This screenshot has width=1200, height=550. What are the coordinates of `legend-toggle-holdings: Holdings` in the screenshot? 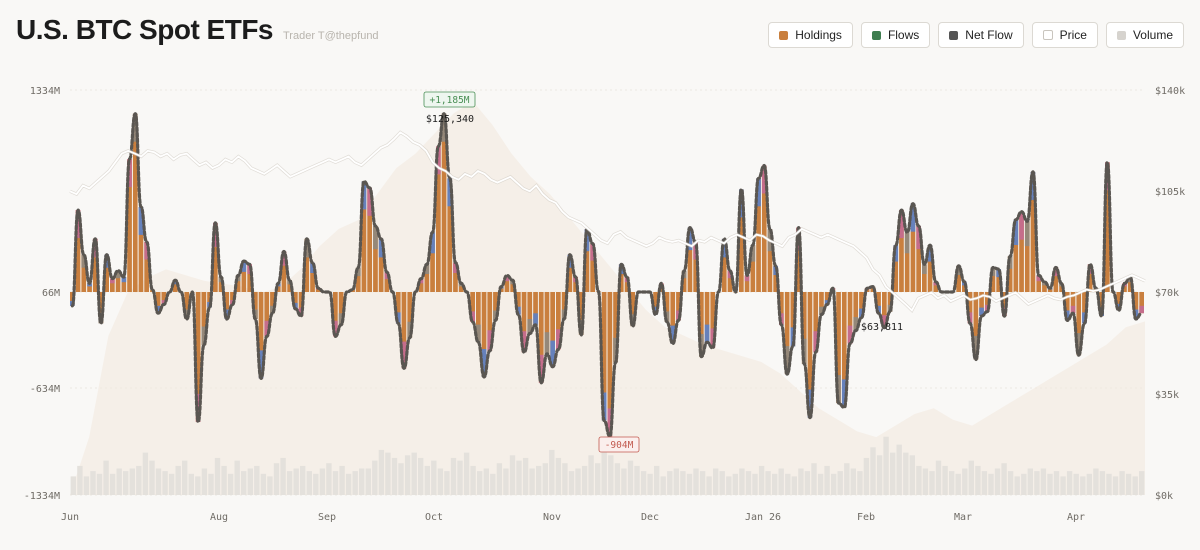 It's located at (810, 35).